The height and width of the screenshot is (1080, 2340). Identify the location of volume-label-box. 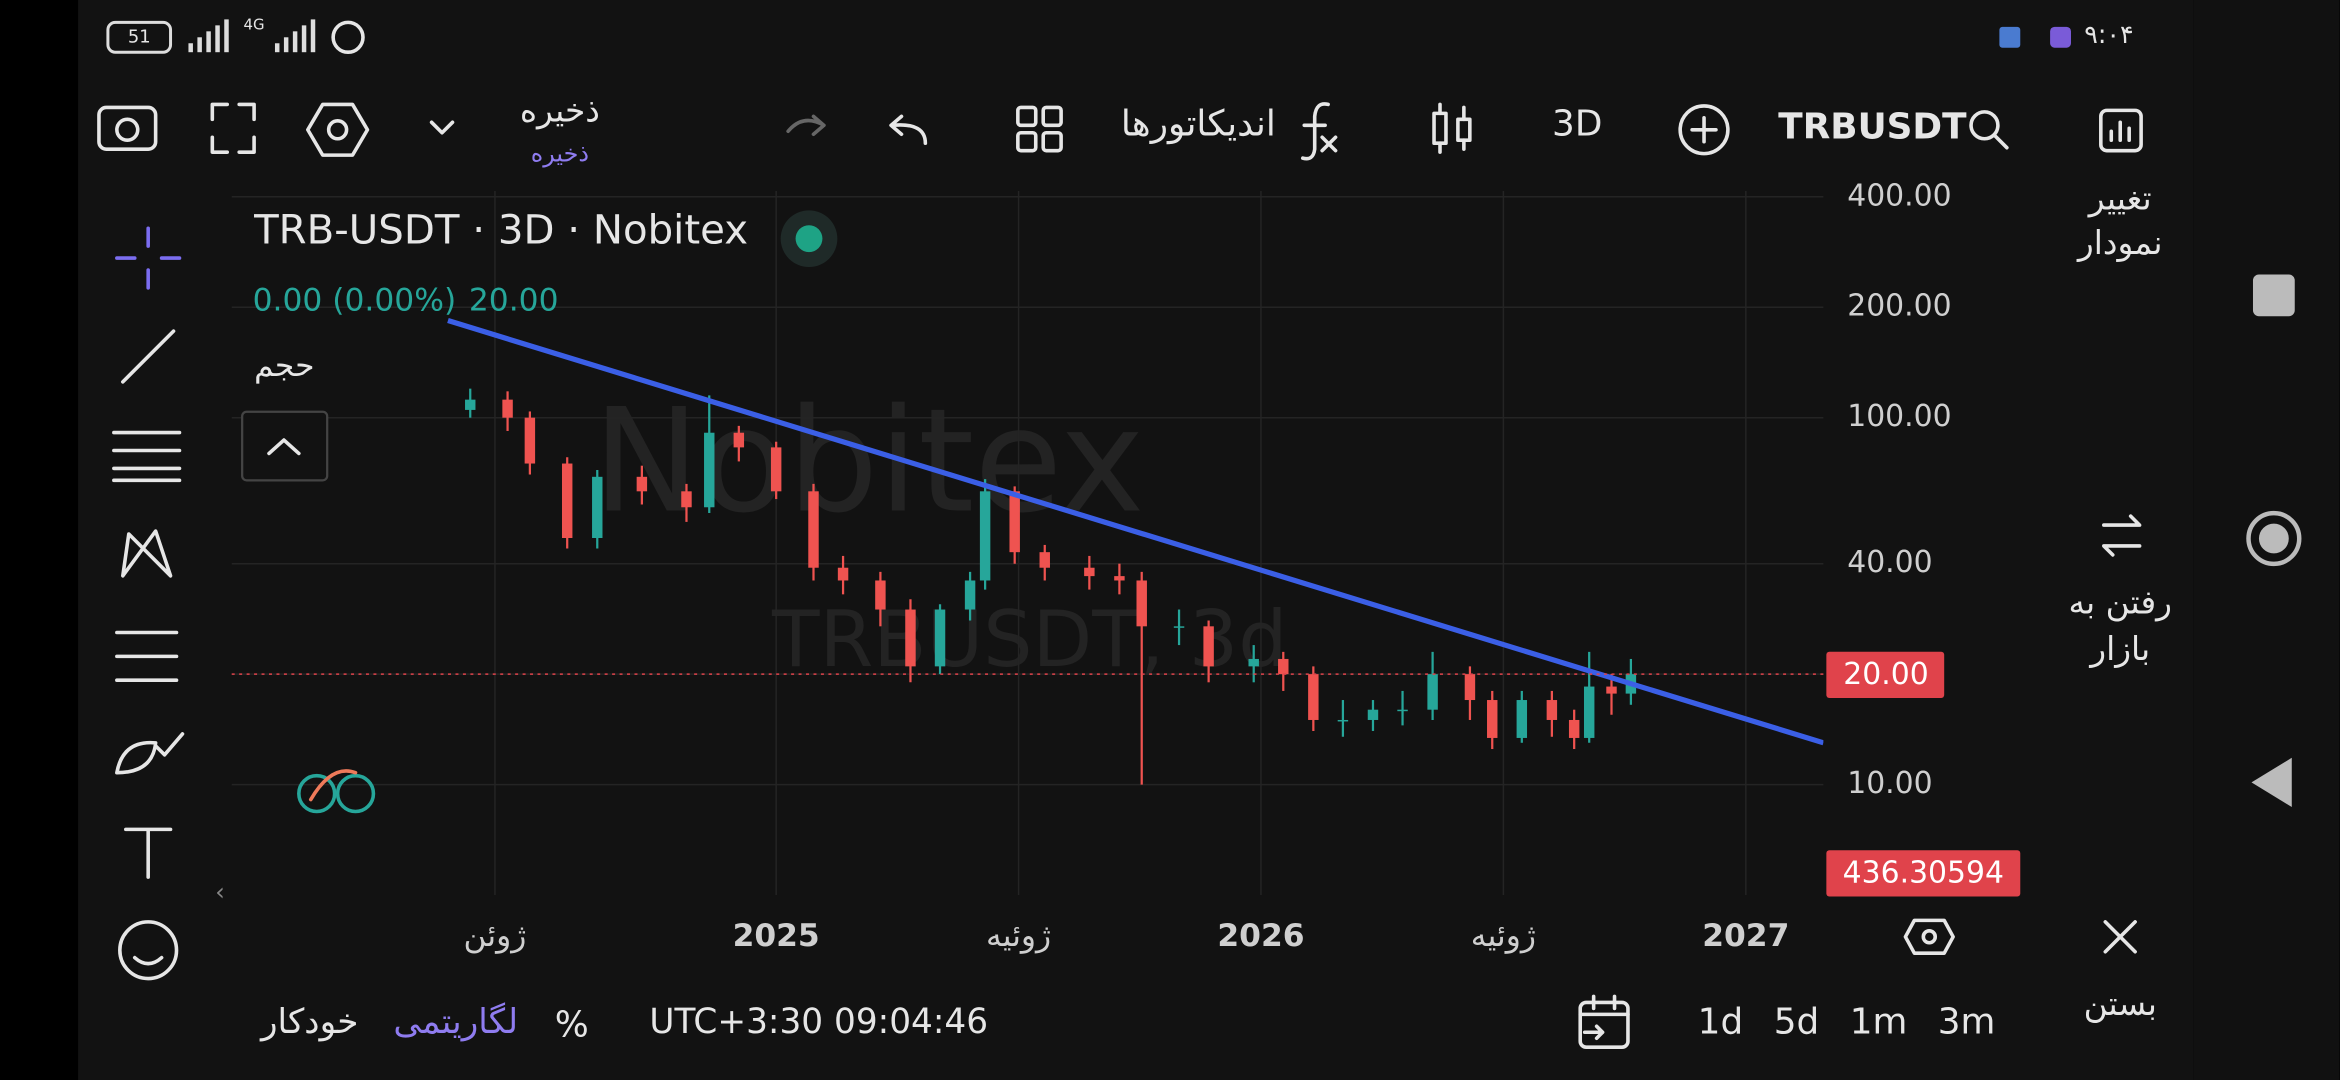
(1923, 873).